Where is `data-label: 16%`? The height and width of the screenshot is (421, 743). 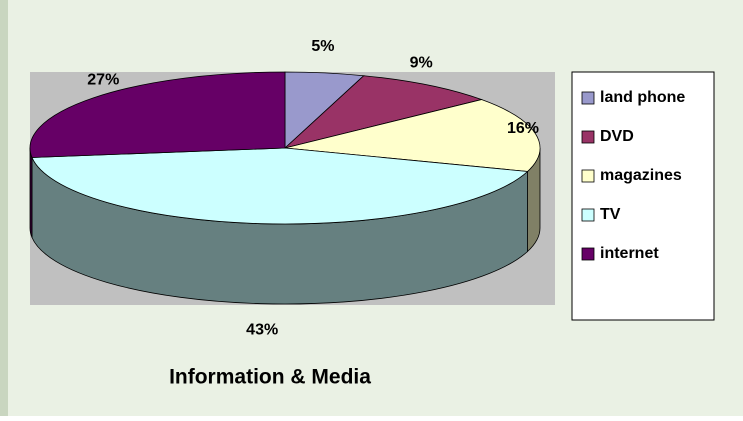
data-label: 16% is located at coordinates (523, 128).